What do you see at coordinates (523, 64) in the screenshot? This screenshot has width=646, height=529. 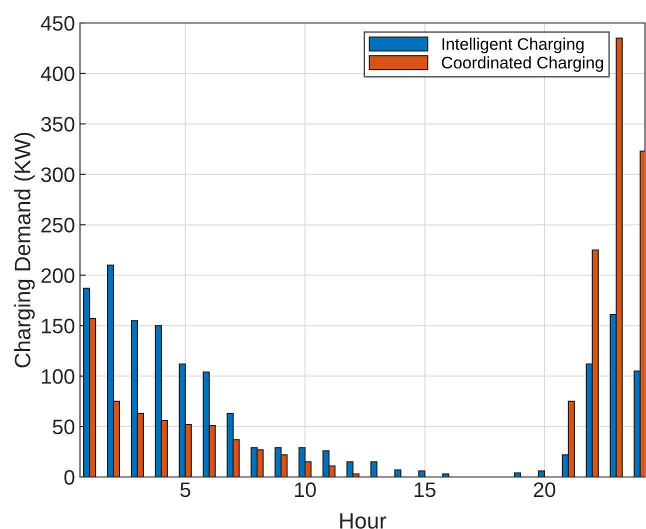 I see `legend-label: Coordinated Charging` at bounding box center [523, 64].